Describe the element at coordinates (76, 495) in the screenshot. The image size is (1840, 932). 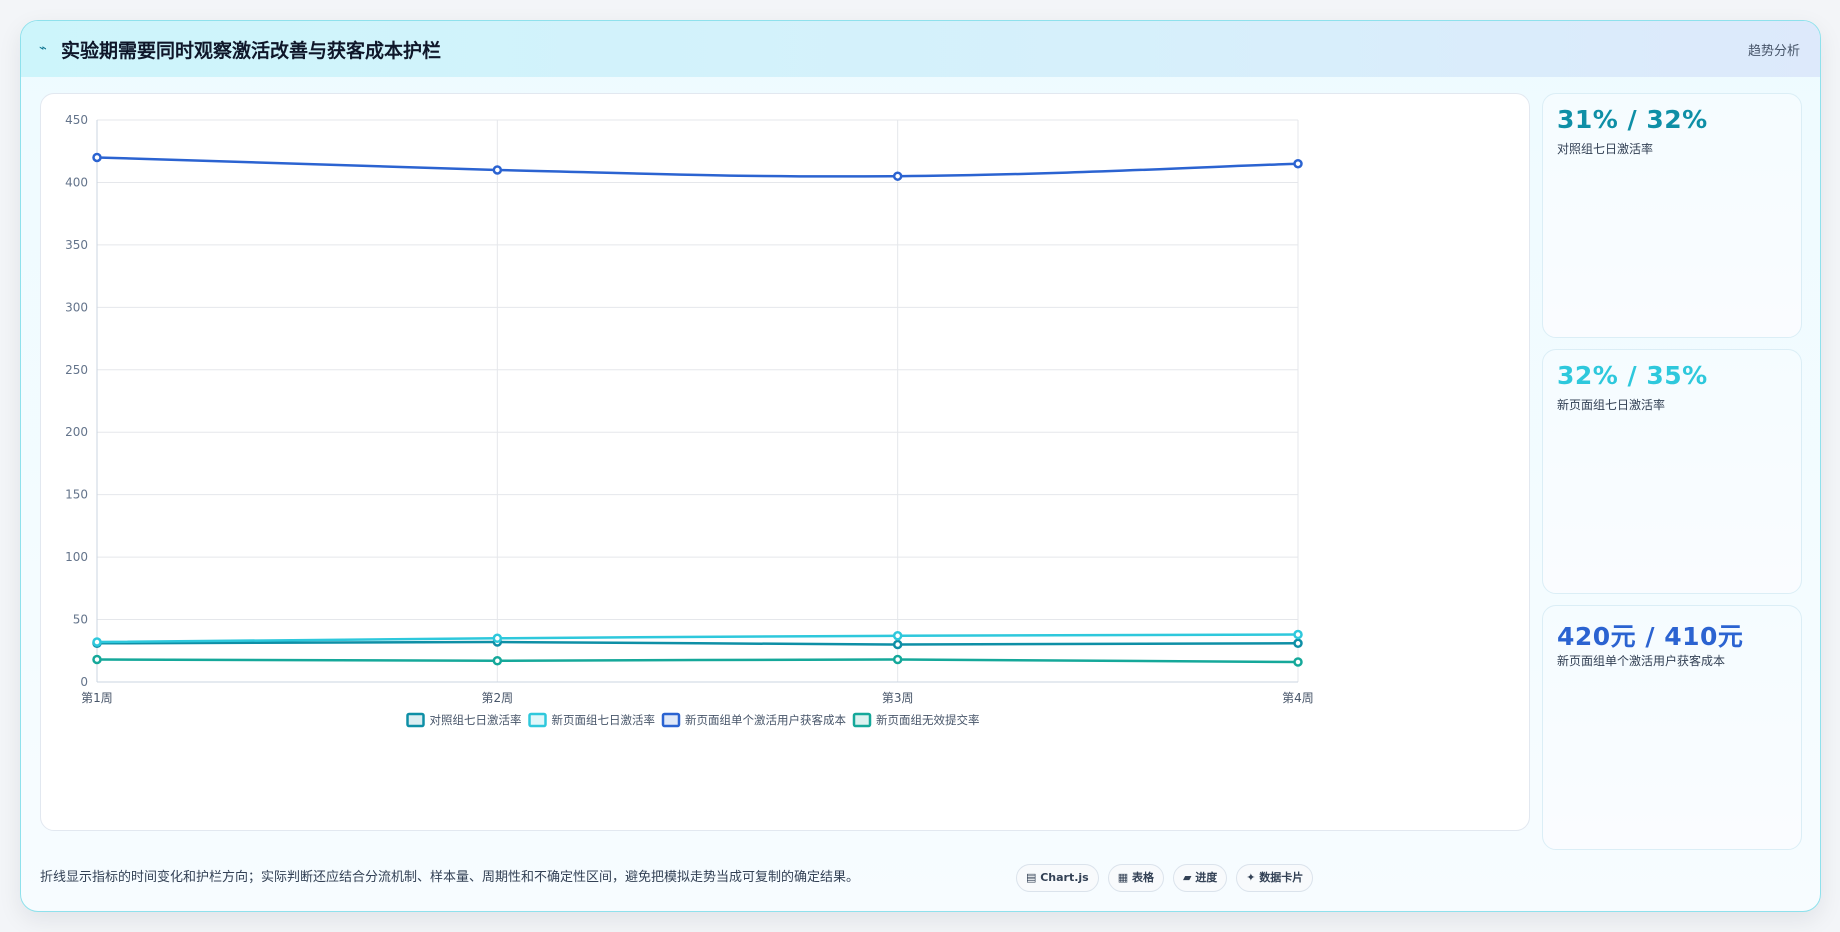
I see `y-tick-label: 150` at that location.